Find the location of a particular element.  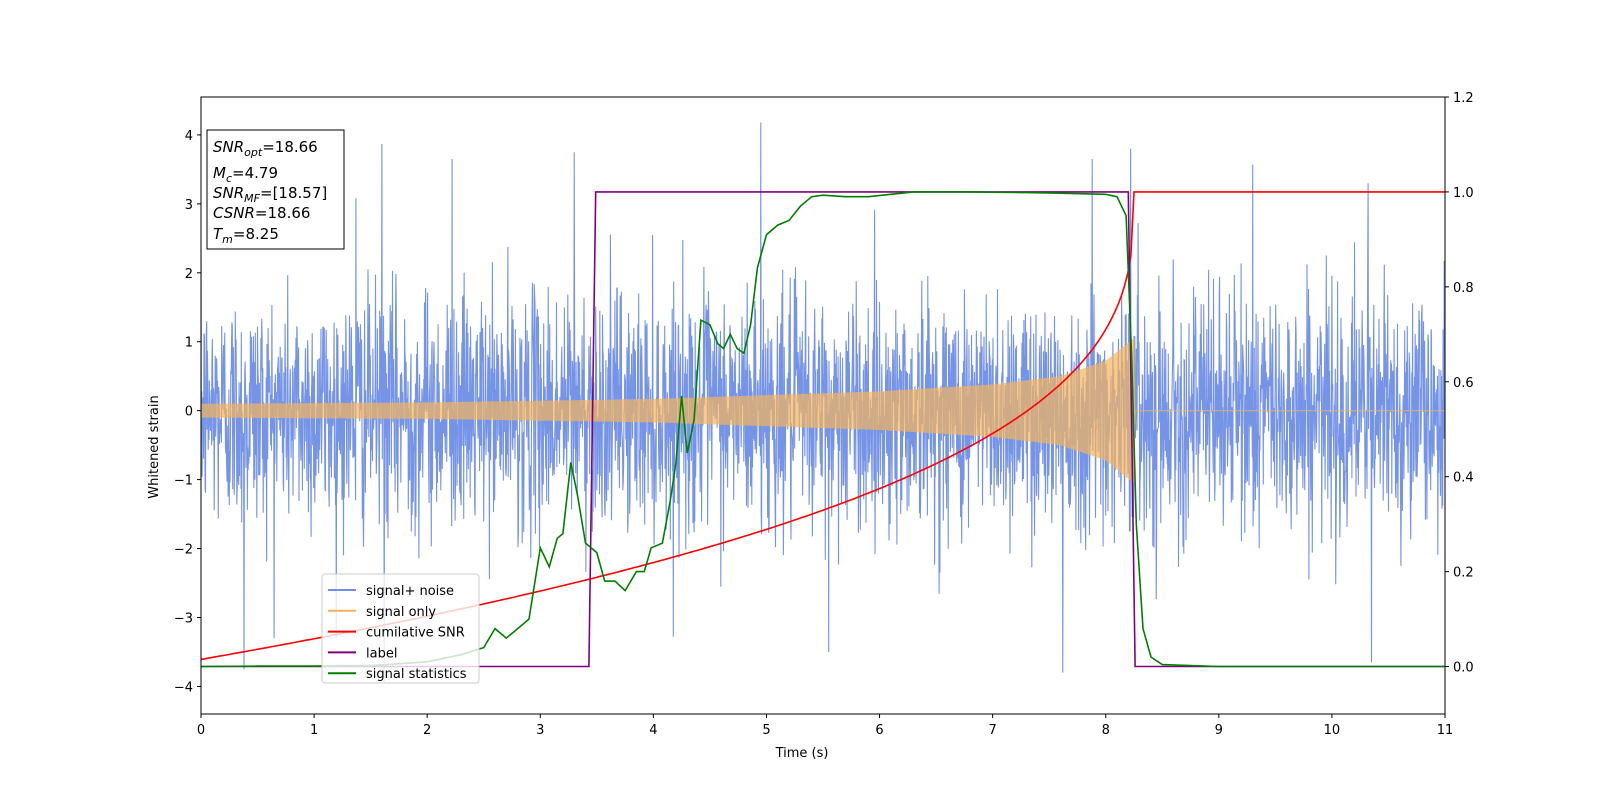

x-tick-label: 8 is located at coordinates (1106, 730).